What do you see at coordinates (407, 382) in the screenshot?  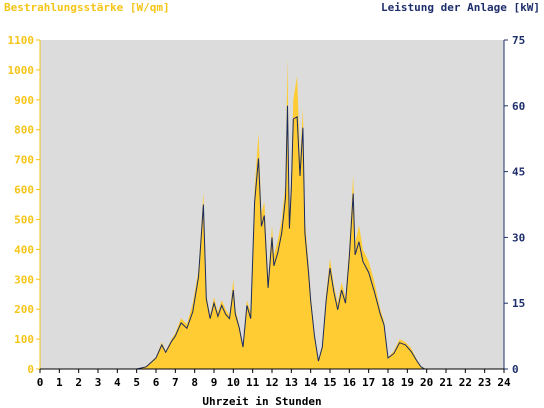 I see `x-tick-label: 19` at bounding box center [407, 382].